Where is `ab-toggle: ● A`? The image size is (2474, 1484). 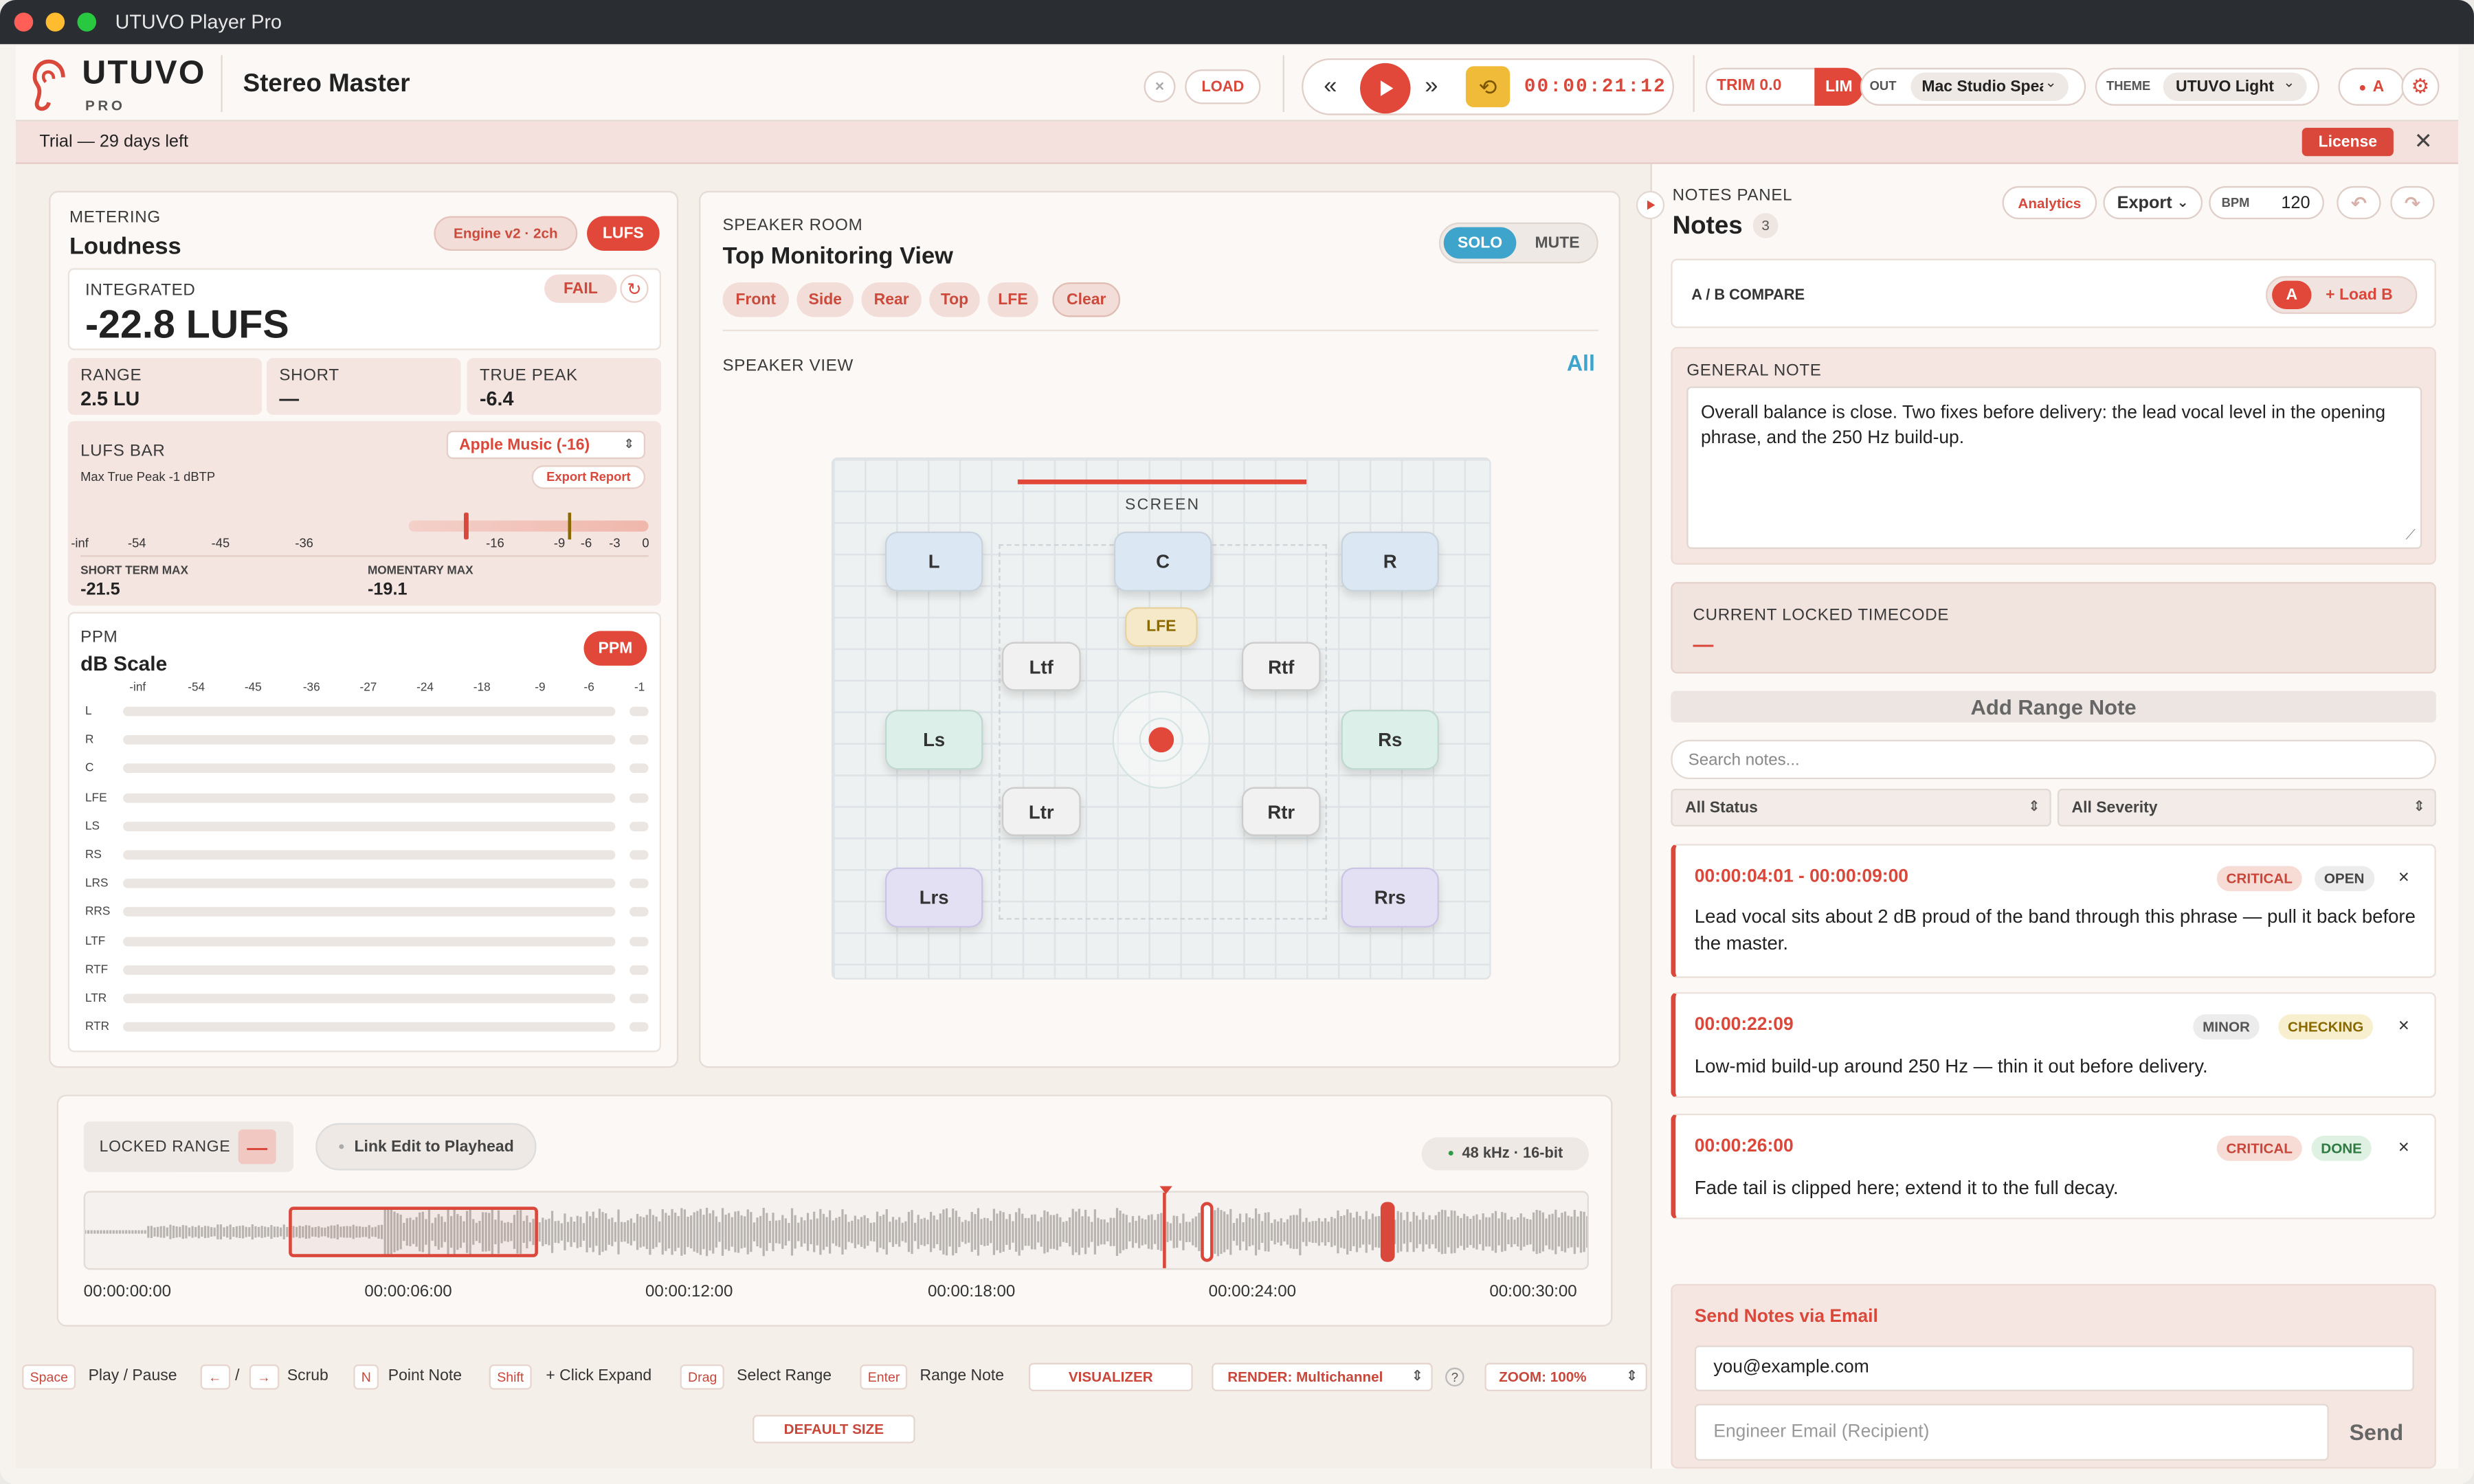 ab-toggle: ● A is located at coordinates (2371, 86).